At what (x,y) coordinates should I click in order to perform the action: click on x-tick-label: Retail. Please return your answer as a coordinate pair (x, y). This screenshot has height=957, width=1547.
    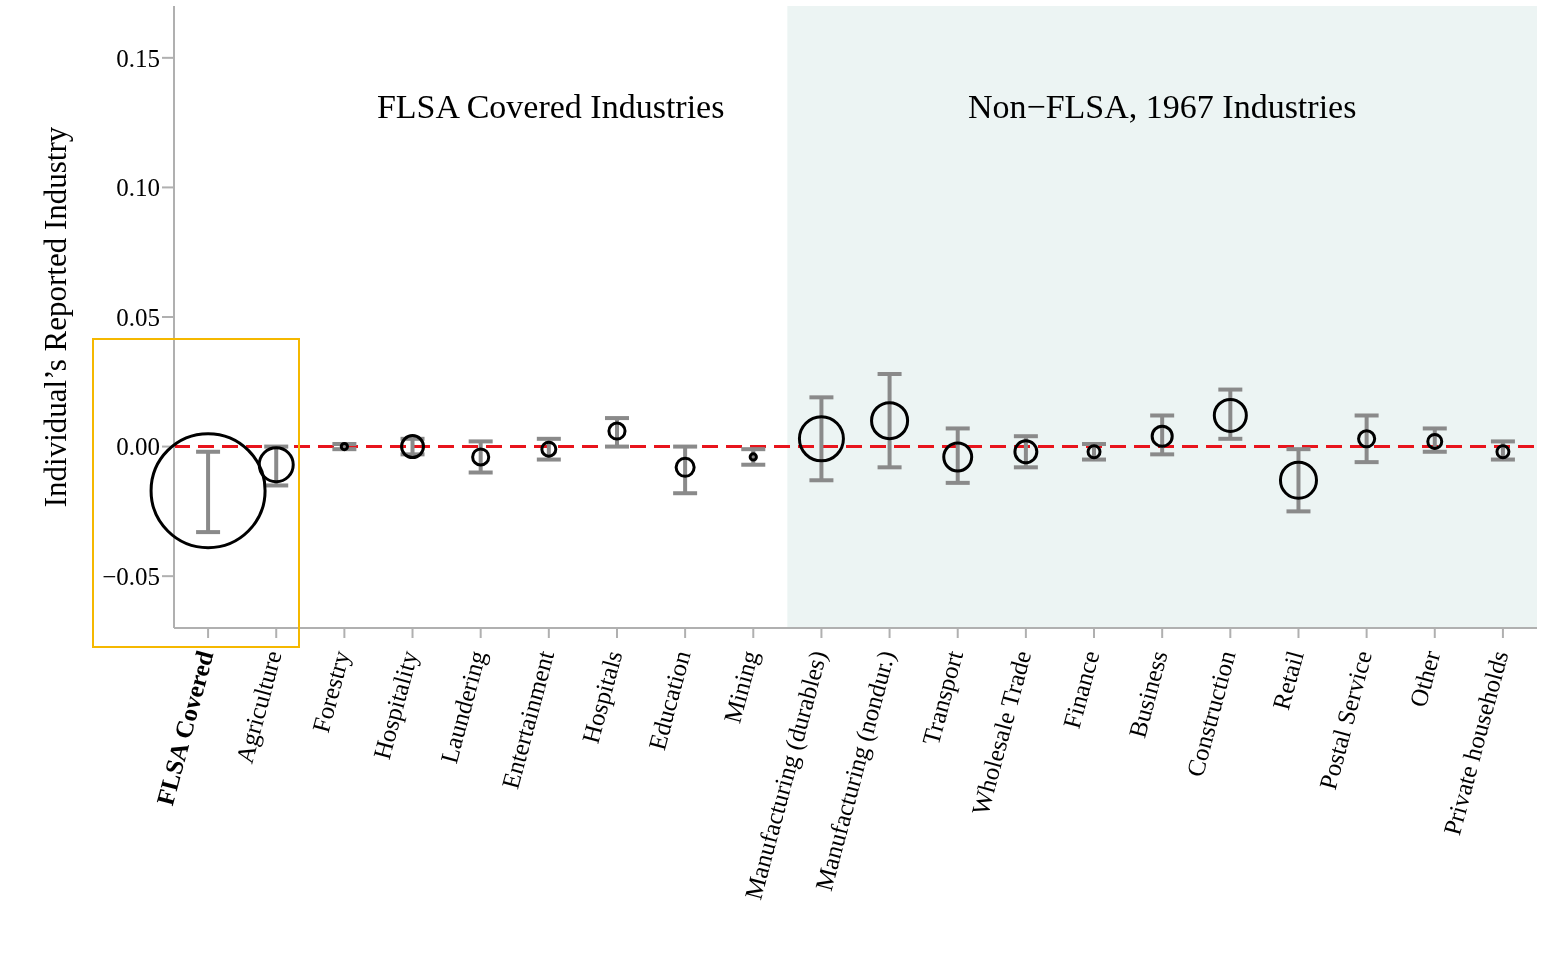
    Looking at the image, I should click on (1288, 680).